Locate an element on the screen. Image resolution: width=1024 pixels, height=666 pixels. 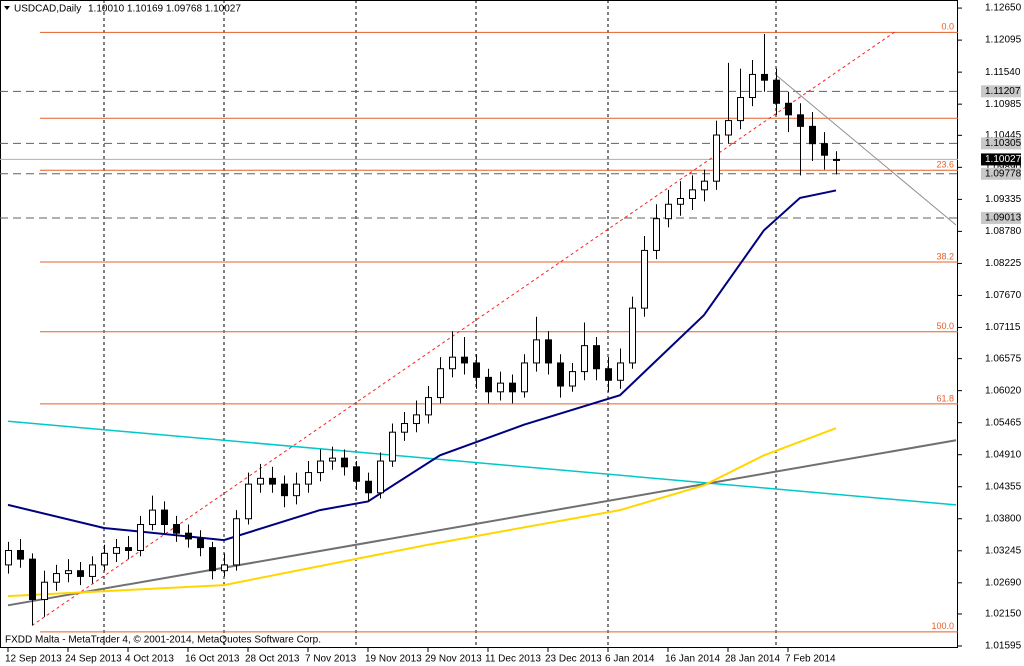
price-label: 1.11207 is located at coordinates (1003, 91).